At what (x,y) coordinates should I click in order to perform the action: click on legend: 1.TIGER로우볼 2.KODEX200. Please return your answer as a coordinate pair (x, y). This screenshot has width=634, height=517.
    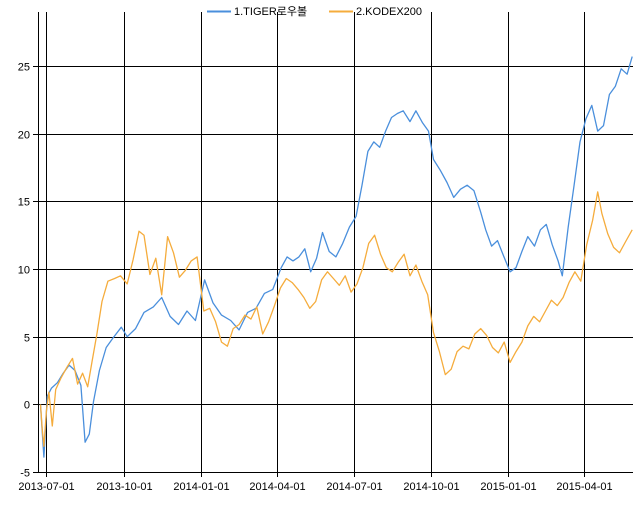
    Looking at the image, I should click on (314, 11).